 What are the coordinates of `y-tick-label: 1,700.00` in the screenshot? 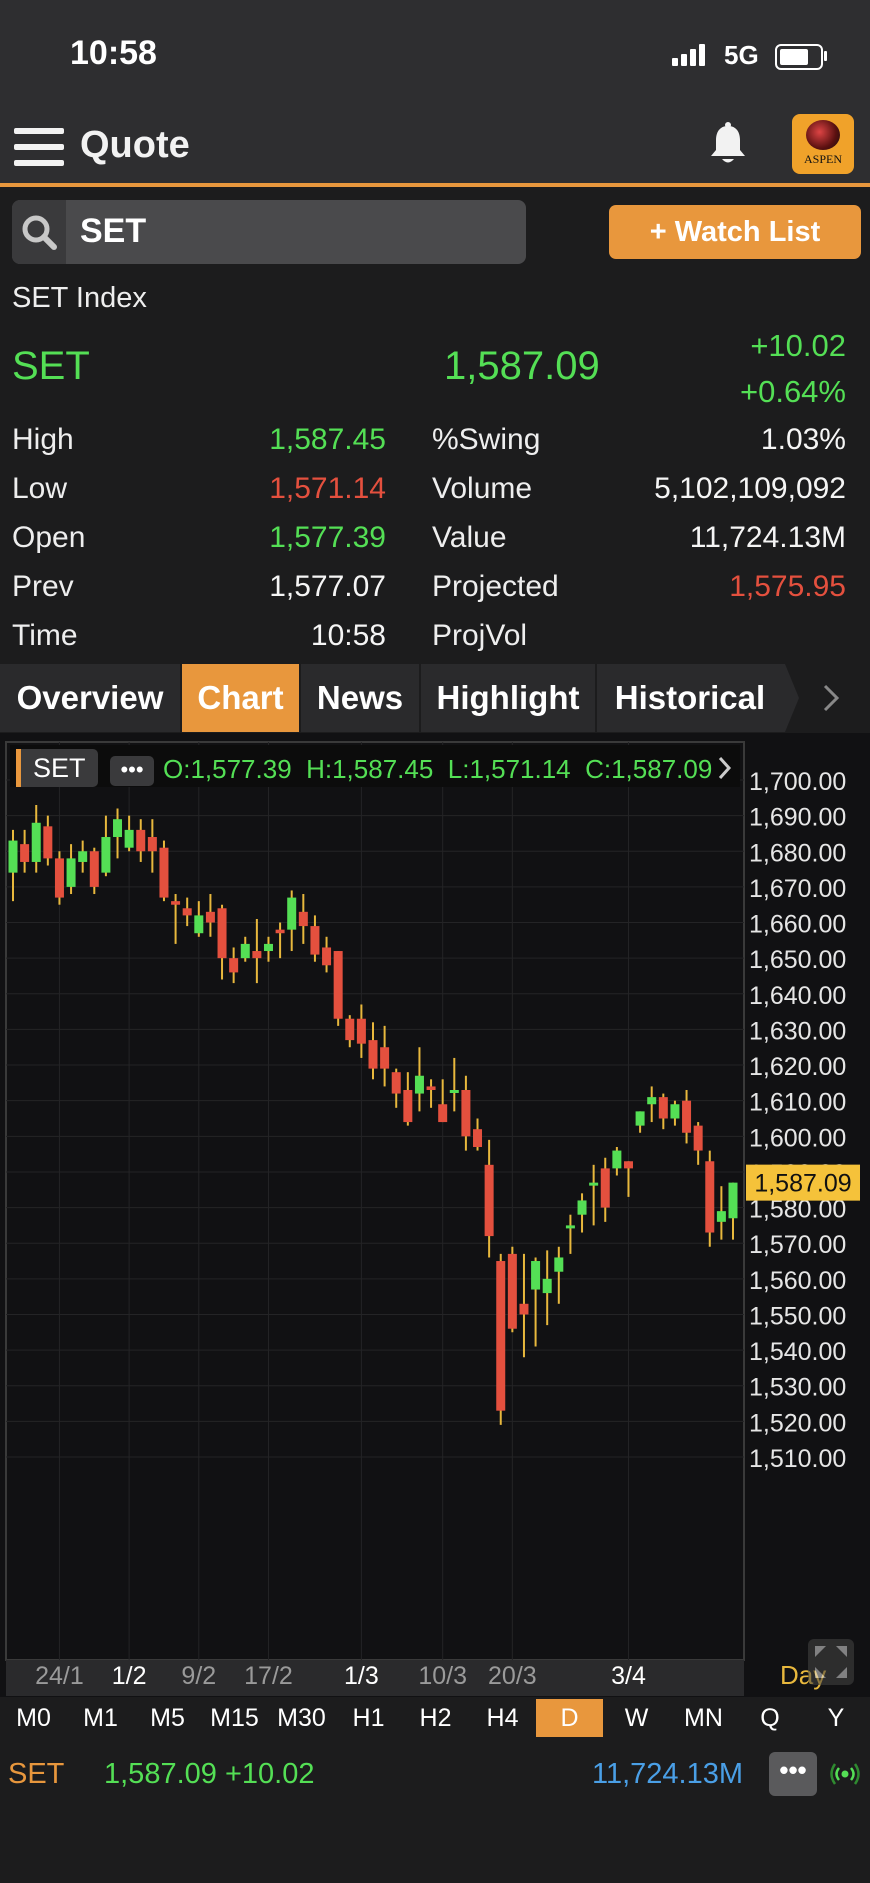 It's located at (797, 782).